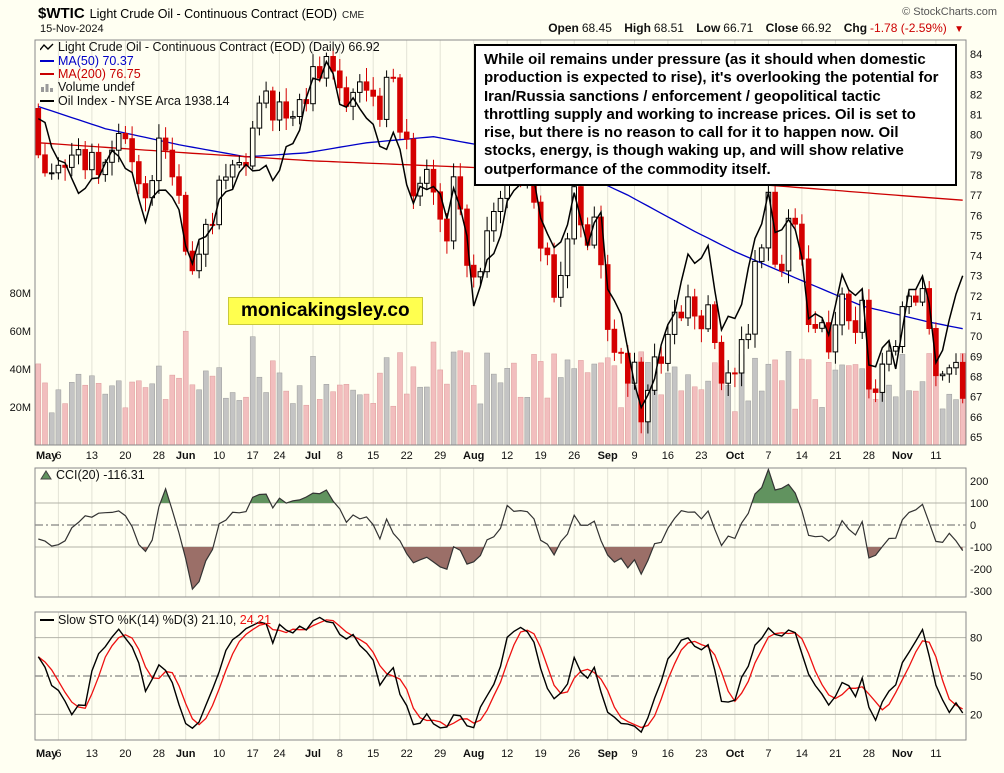 The height and width of the screenshot is (773, 1004). Describe the element at coordinates (47, 74) in the screenshot. I see `ma200-line-icon` at that location.